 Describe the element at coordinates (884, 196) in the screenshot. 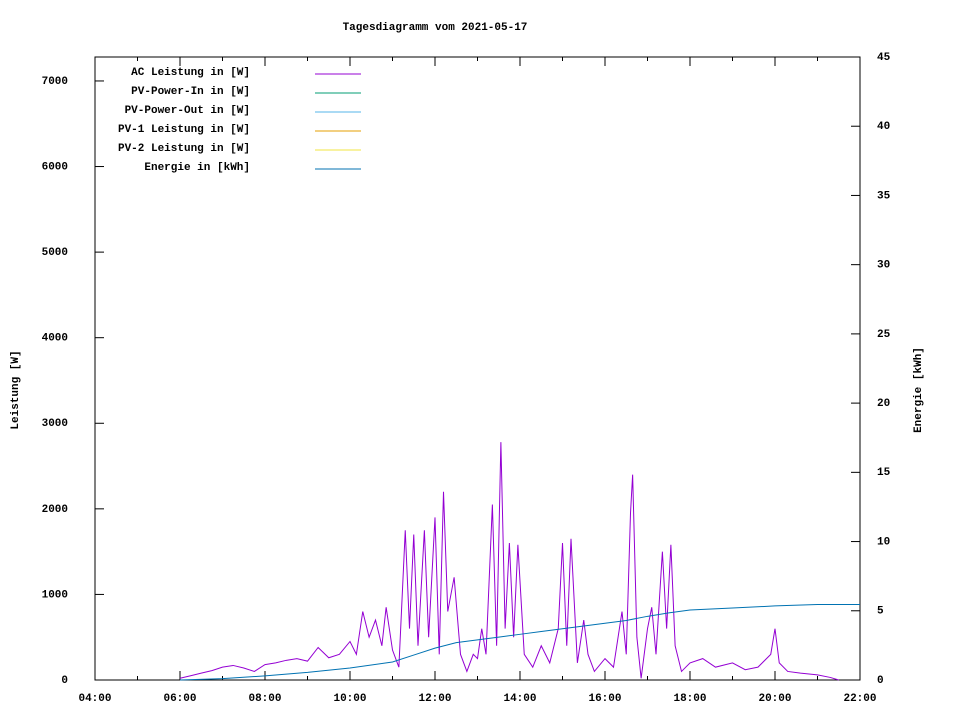

I see `y2-tick-label: 35` at that location.